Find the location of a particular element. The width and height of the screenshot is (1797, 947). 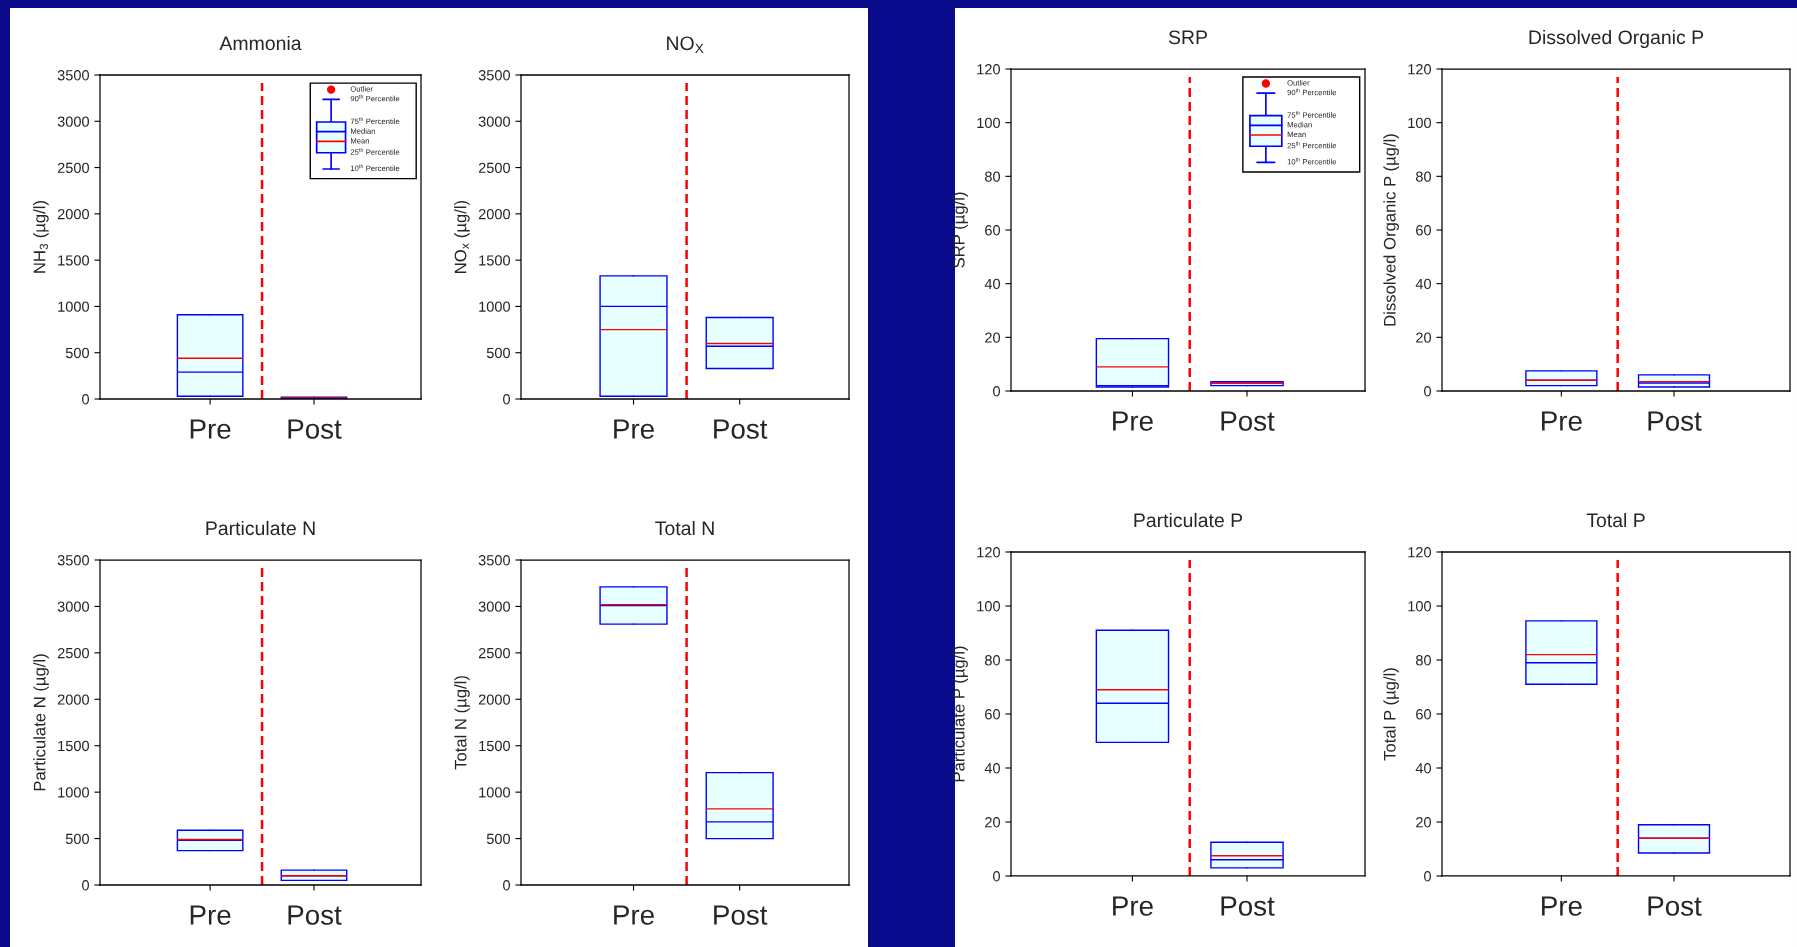

y-axis-title: NH$_{3}$ (µg/l) is located at coordinates (41, 237).